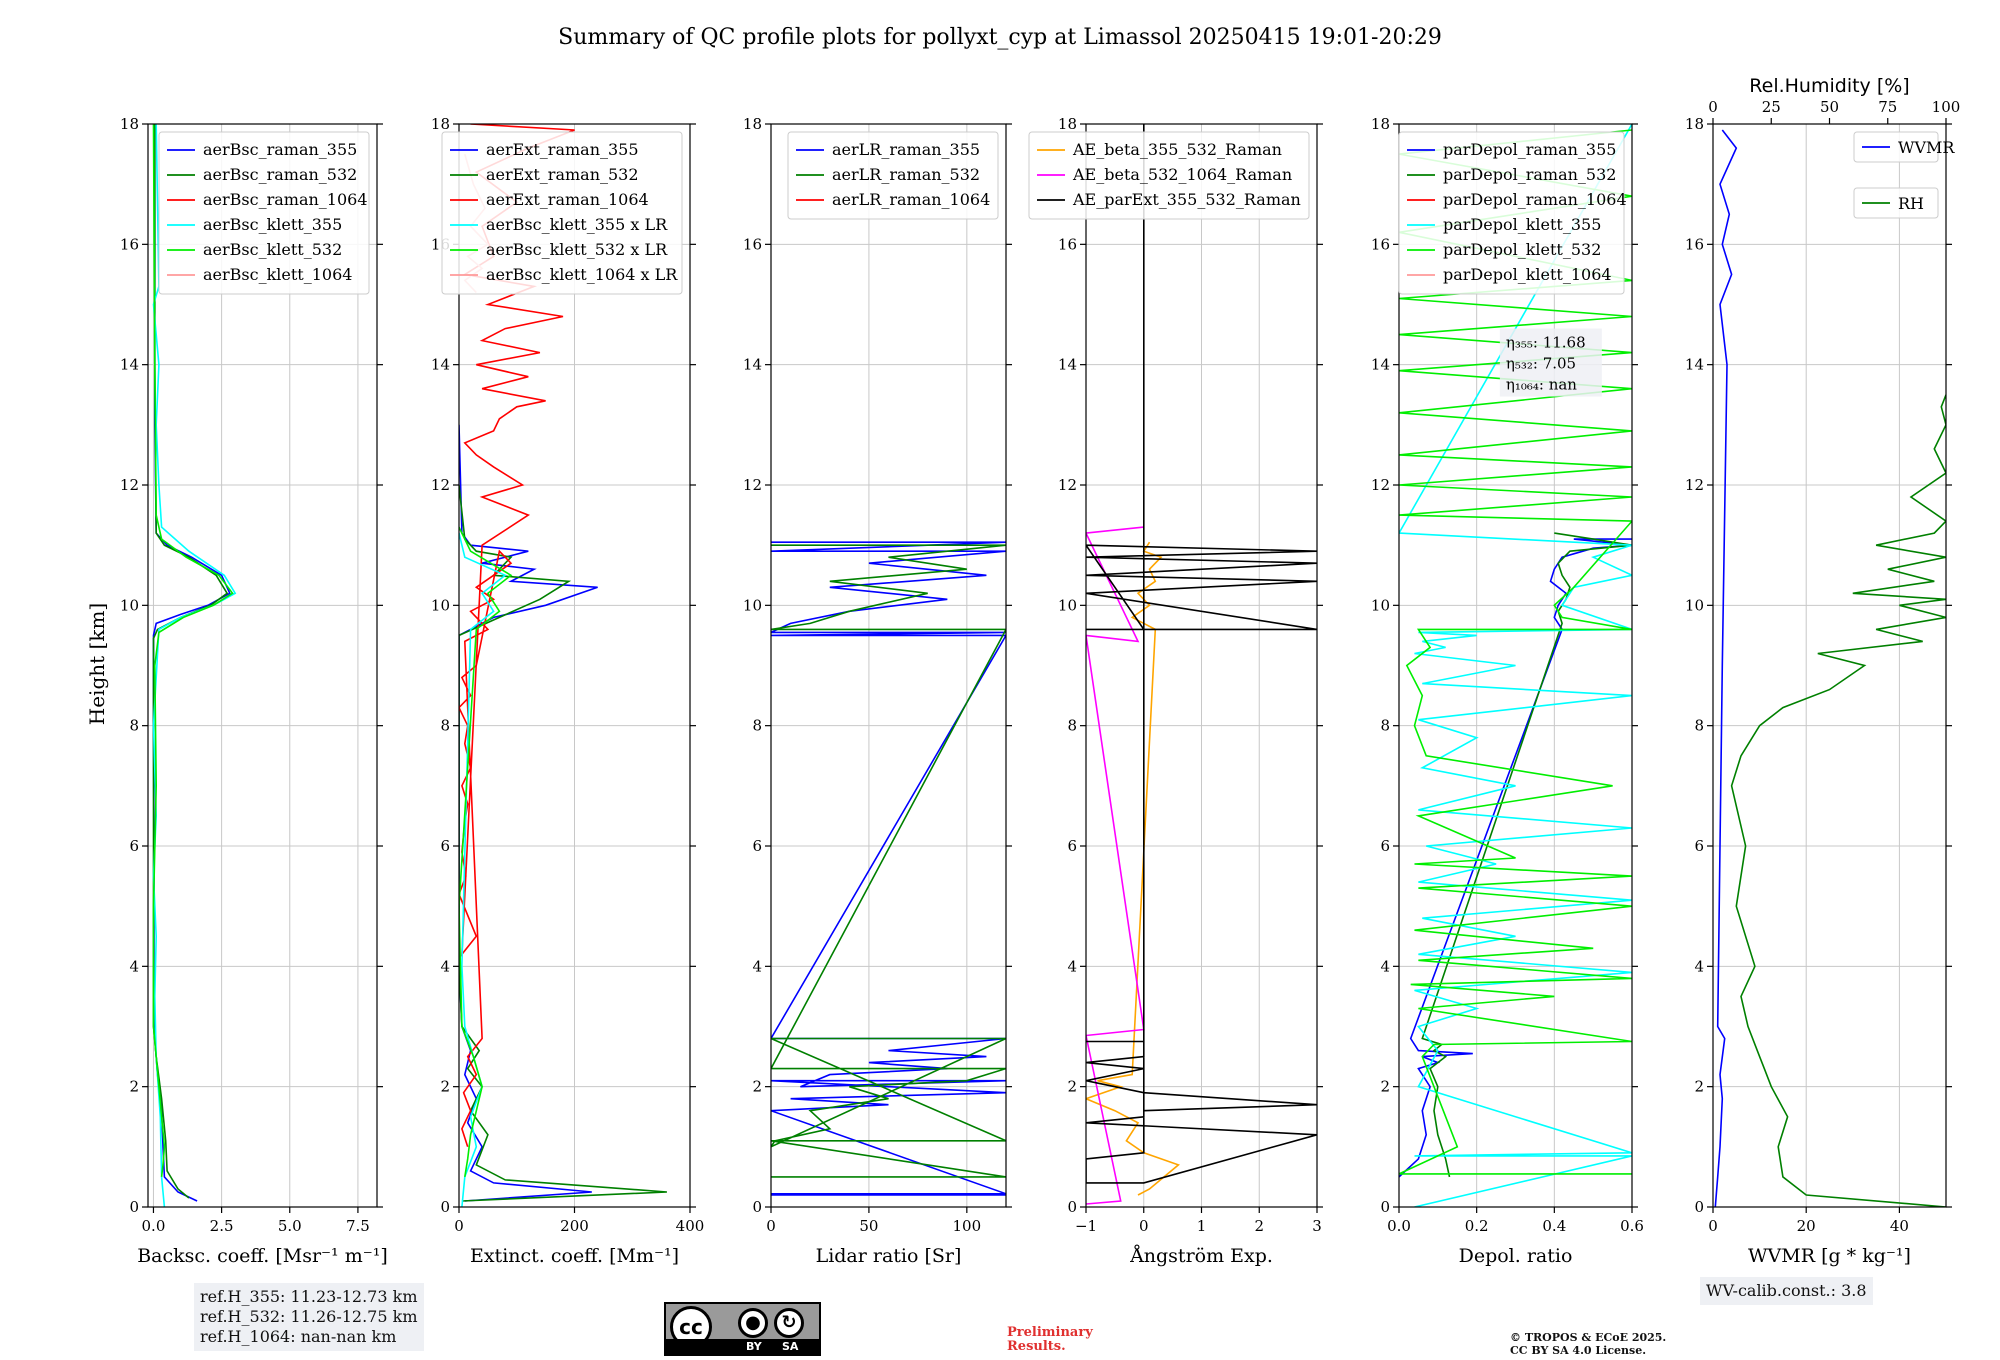 The width and height of the screenshot is (2000, 1360). I want to click on x-tick-label: 50, so click(868, 1226).